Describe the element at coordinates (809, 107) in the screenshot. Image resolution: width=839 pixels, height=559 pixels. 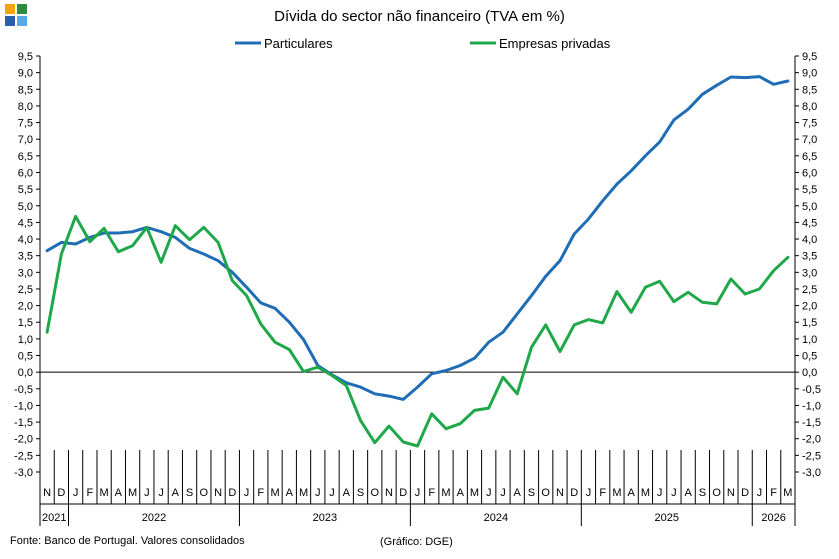
I see `right-y-tick-label: 8,0` at that location.